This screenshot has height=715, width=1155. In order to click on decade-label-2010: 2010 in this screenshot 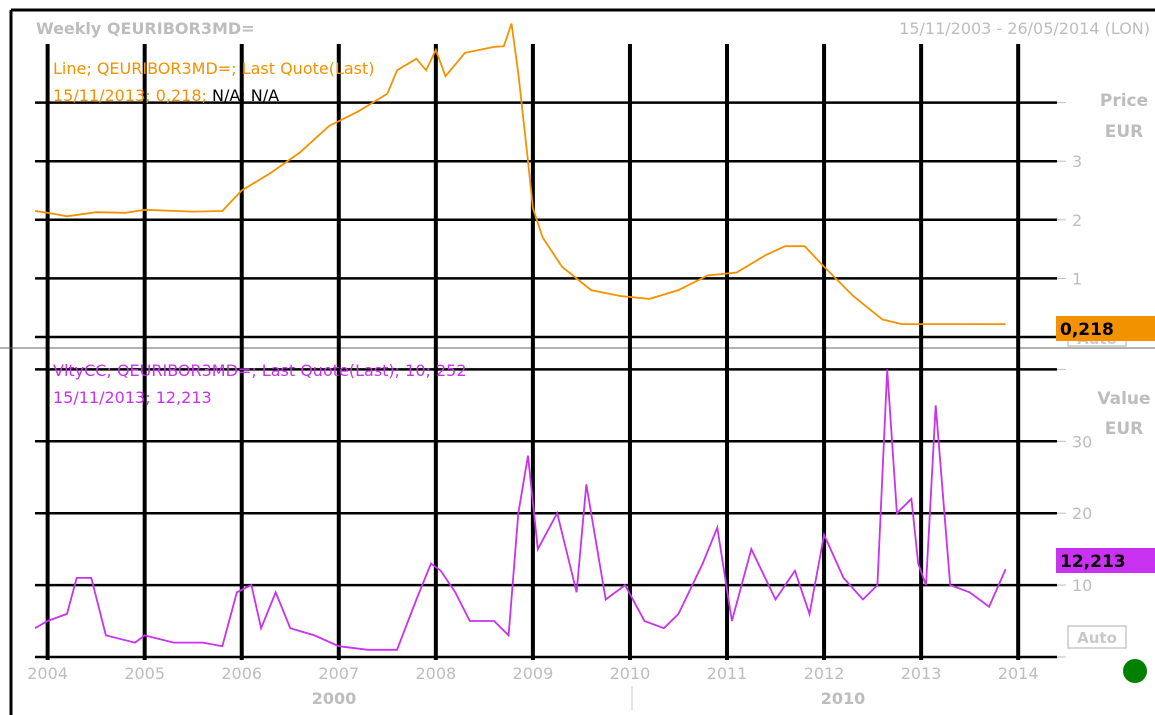, I will do `click(843, 698)`.